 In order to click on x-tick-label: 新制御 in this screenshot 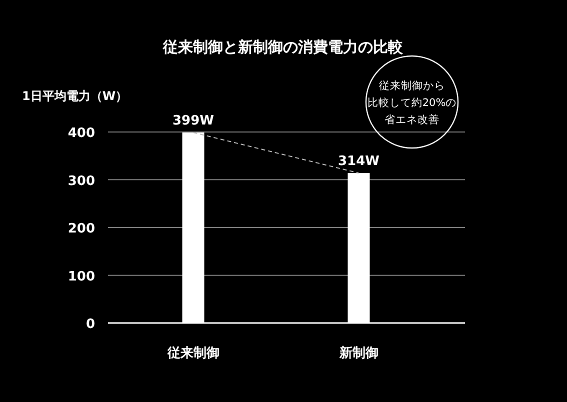, I will do `click(358, 353)`.